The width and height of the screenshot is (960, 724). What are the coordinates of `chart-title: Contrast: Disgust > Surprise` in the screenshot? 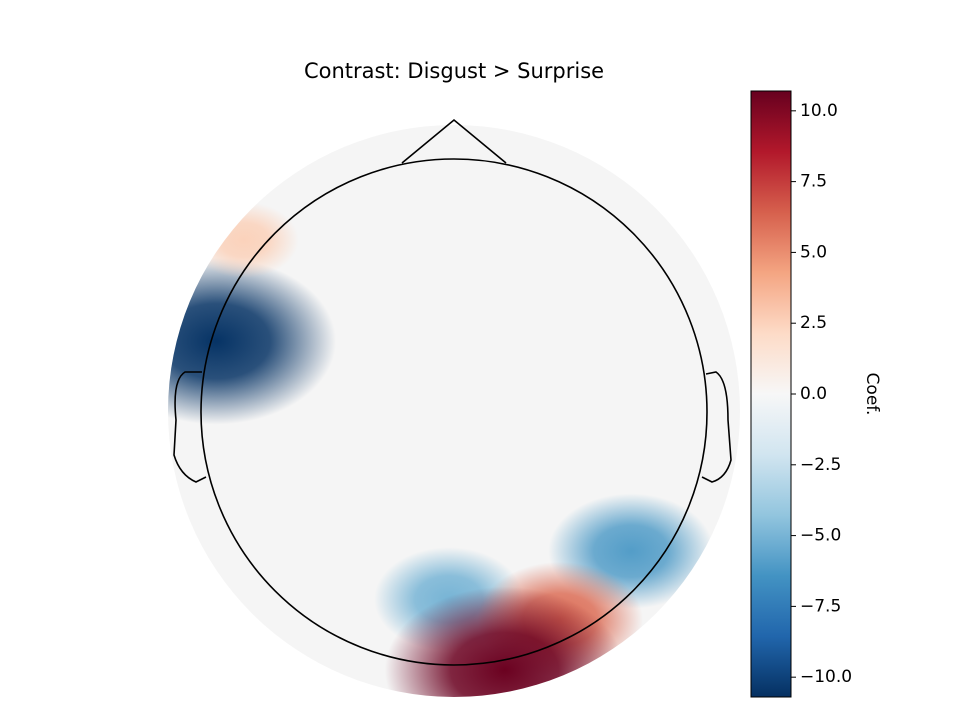 It's located at (454, 71).